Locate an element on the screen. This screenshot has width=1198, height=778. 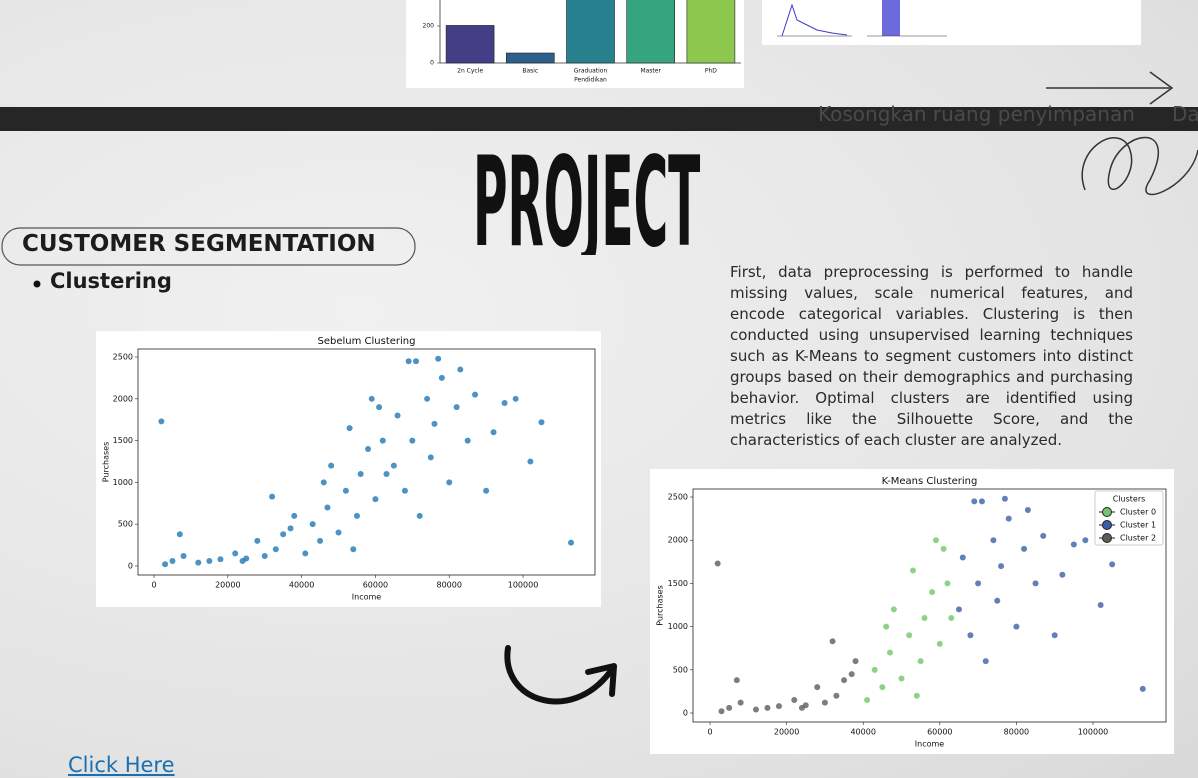
x-axis-label: Income is located at coordinates (930, 744).